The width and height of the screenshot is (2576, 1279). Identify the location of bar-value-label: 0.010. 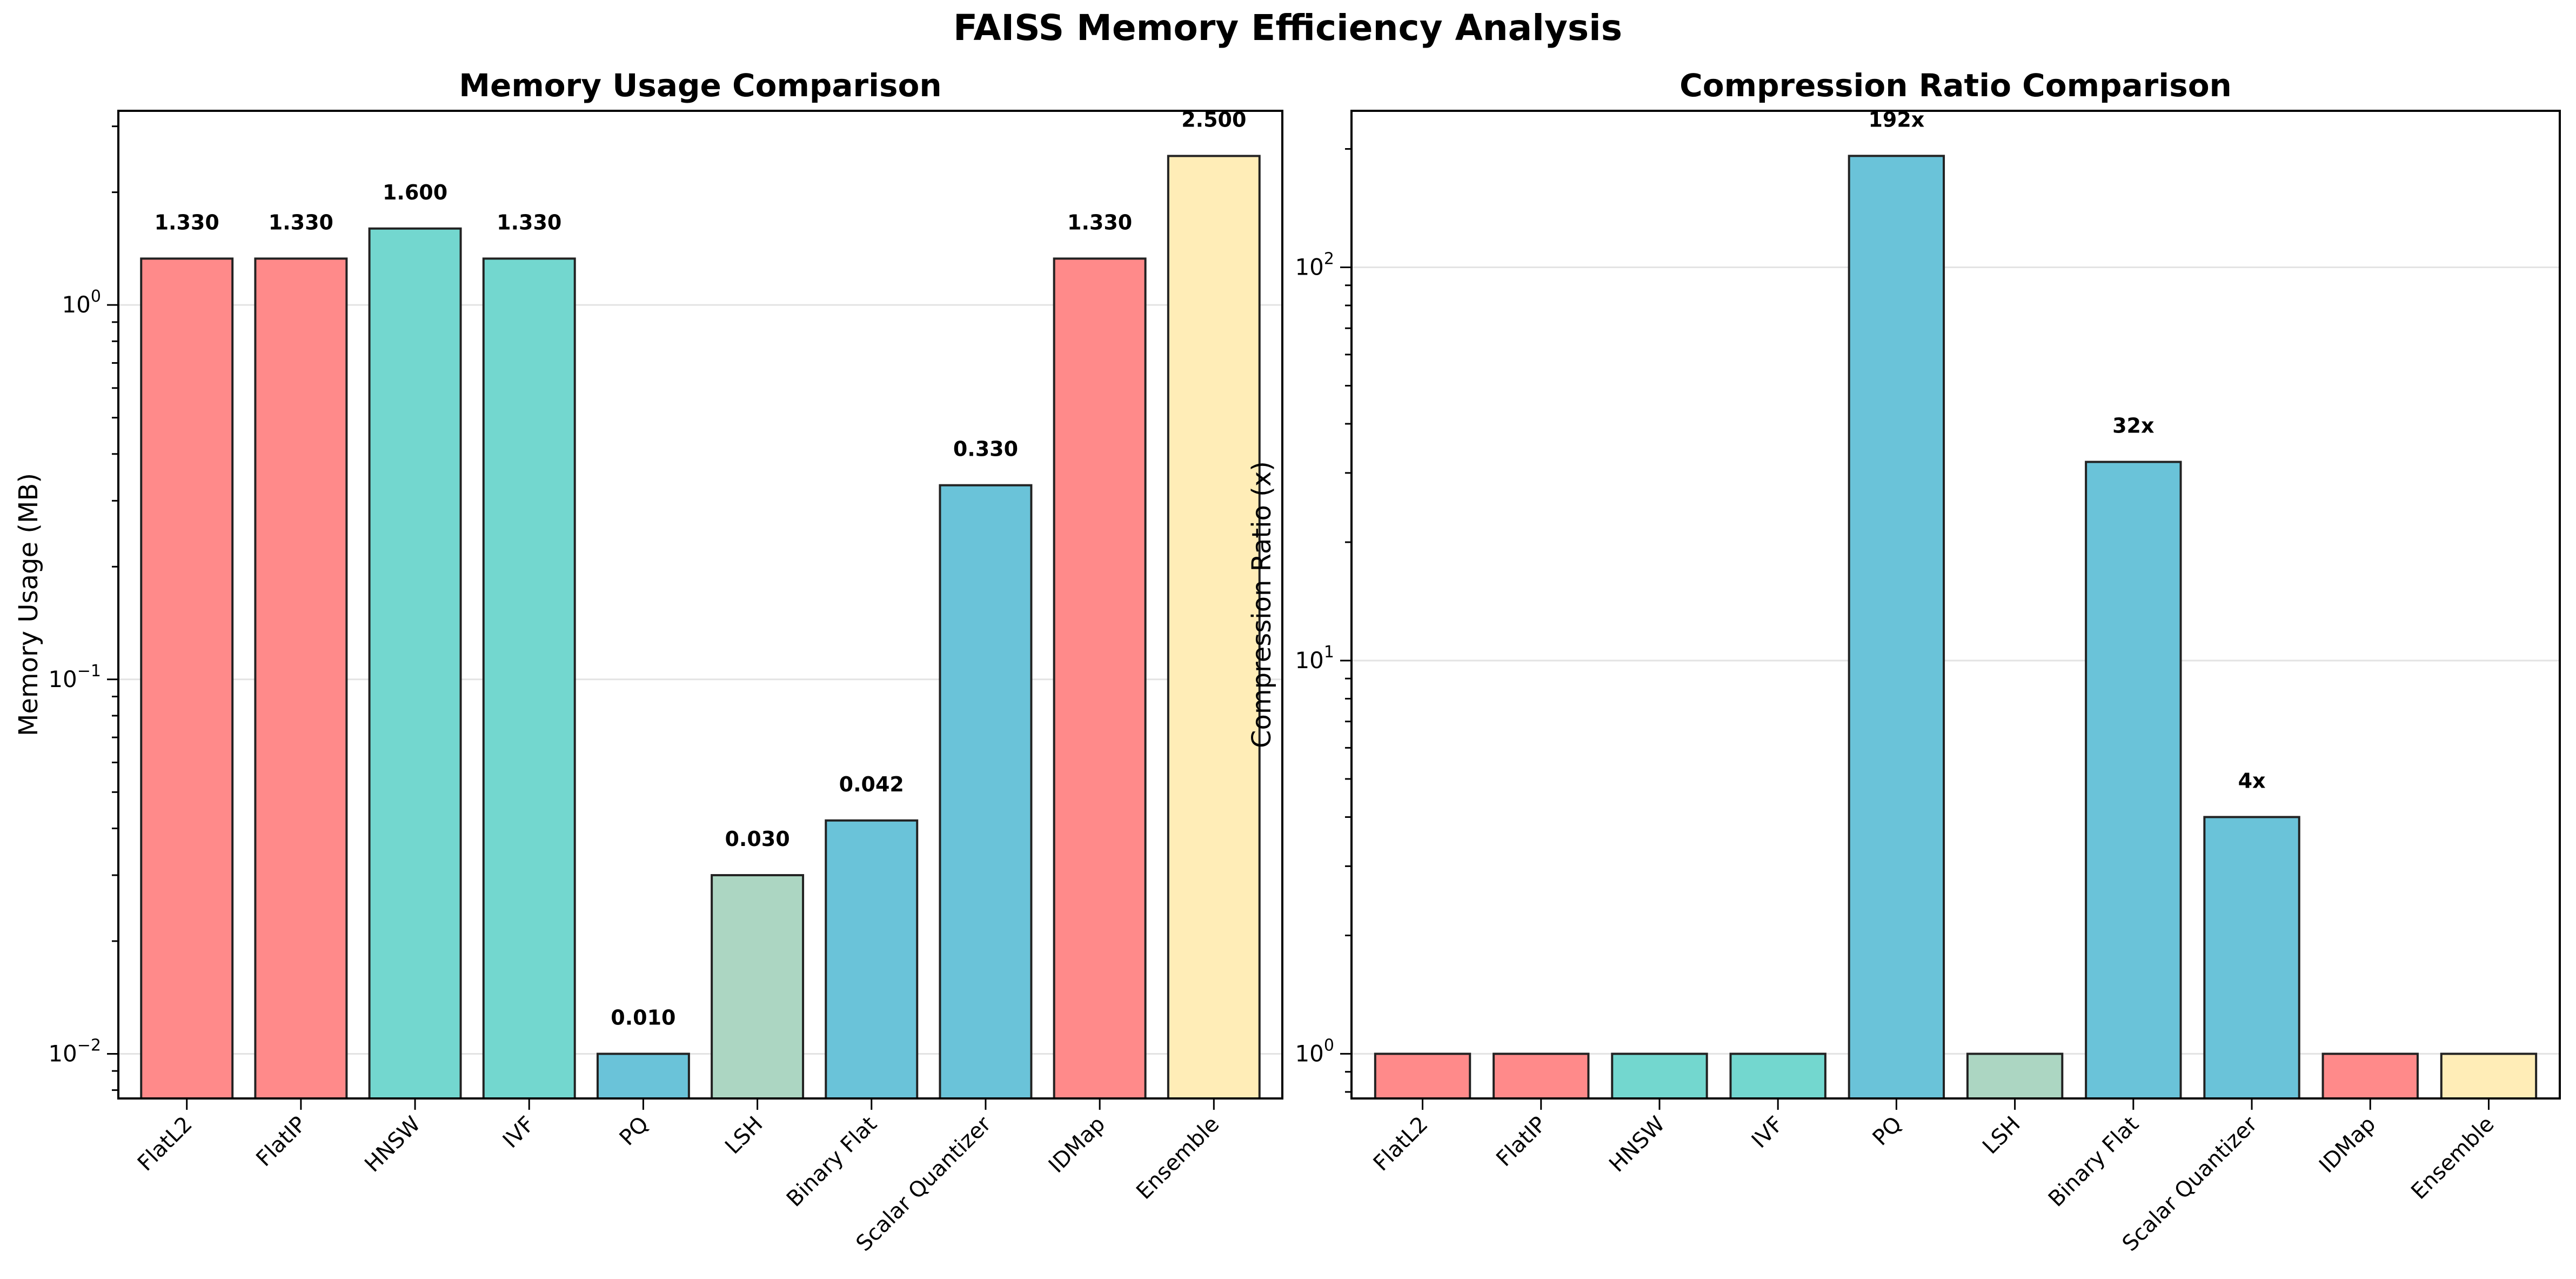
(643, 1017).